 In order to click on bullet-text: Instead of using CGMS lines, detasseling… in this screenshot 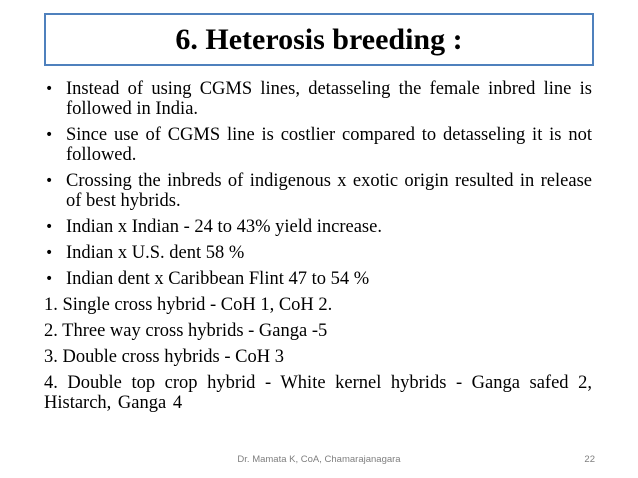, I will do `click(329, 99)`.